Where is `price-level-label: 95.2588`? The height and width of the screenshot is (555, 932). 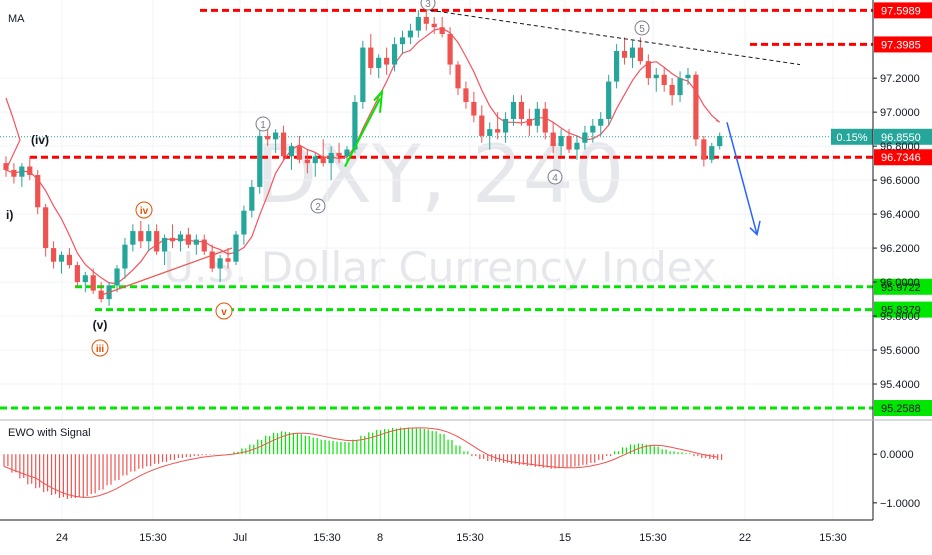 price-level-label: 95.2588 is located at coordinates (901, 409).